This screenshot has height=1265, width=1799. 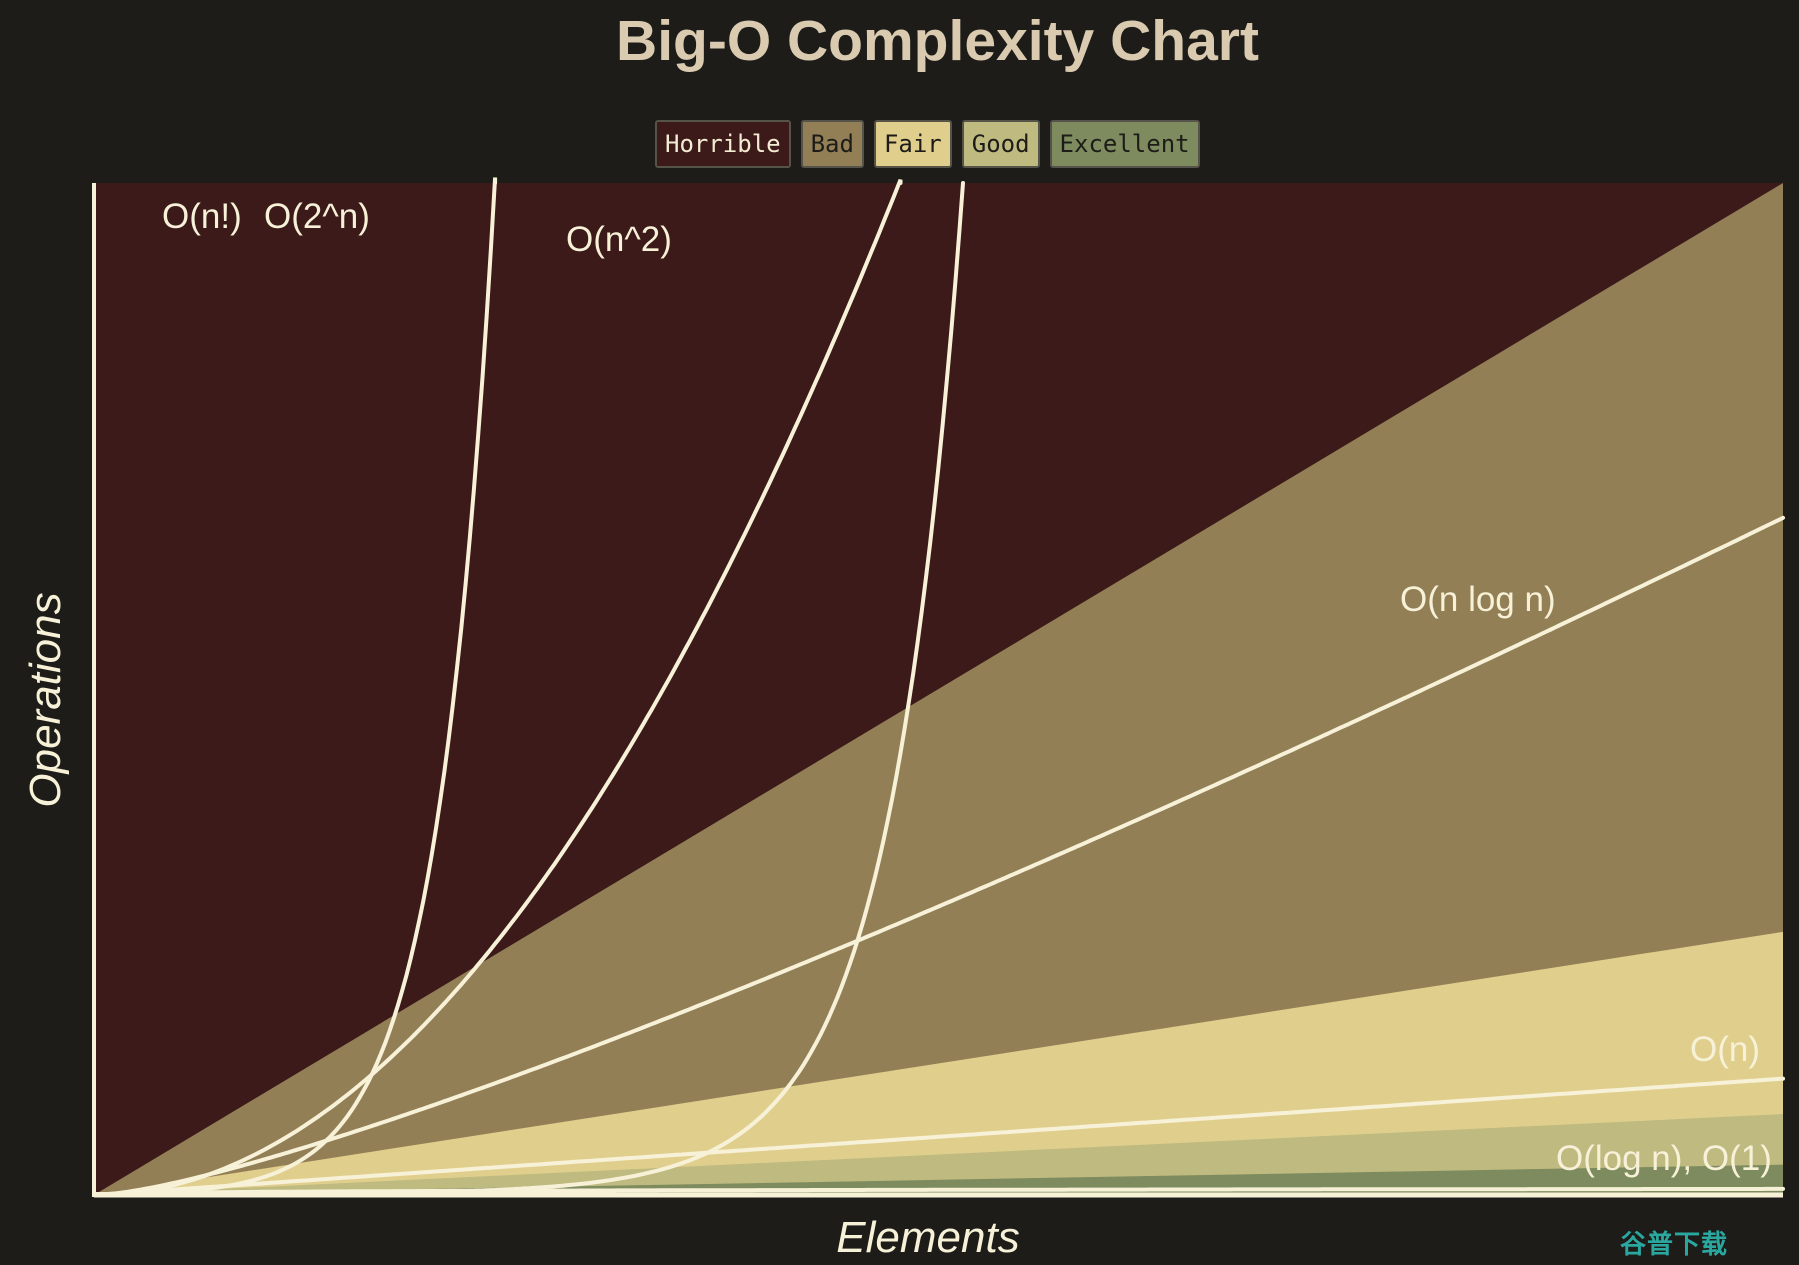 What do you see at coordinates (45, 699) in the screenshot?
I see `y-axis-title: Operations` at bounding box center [45, 699].